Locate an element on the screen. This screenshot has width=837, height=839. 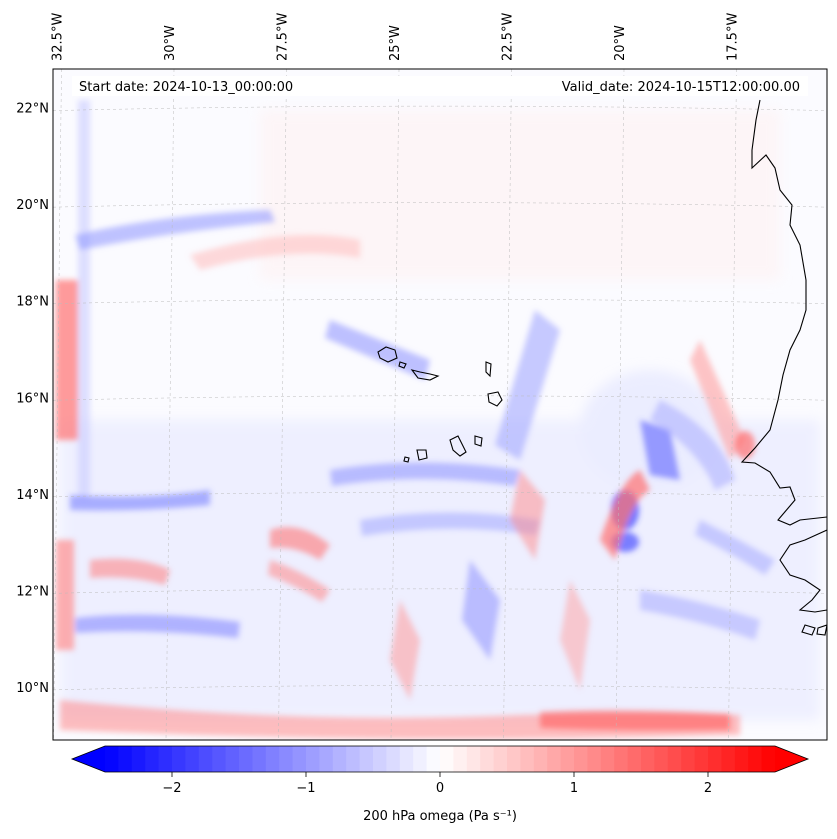
lon-tick-label: 17.5°W is located at coordinates (733, 37).